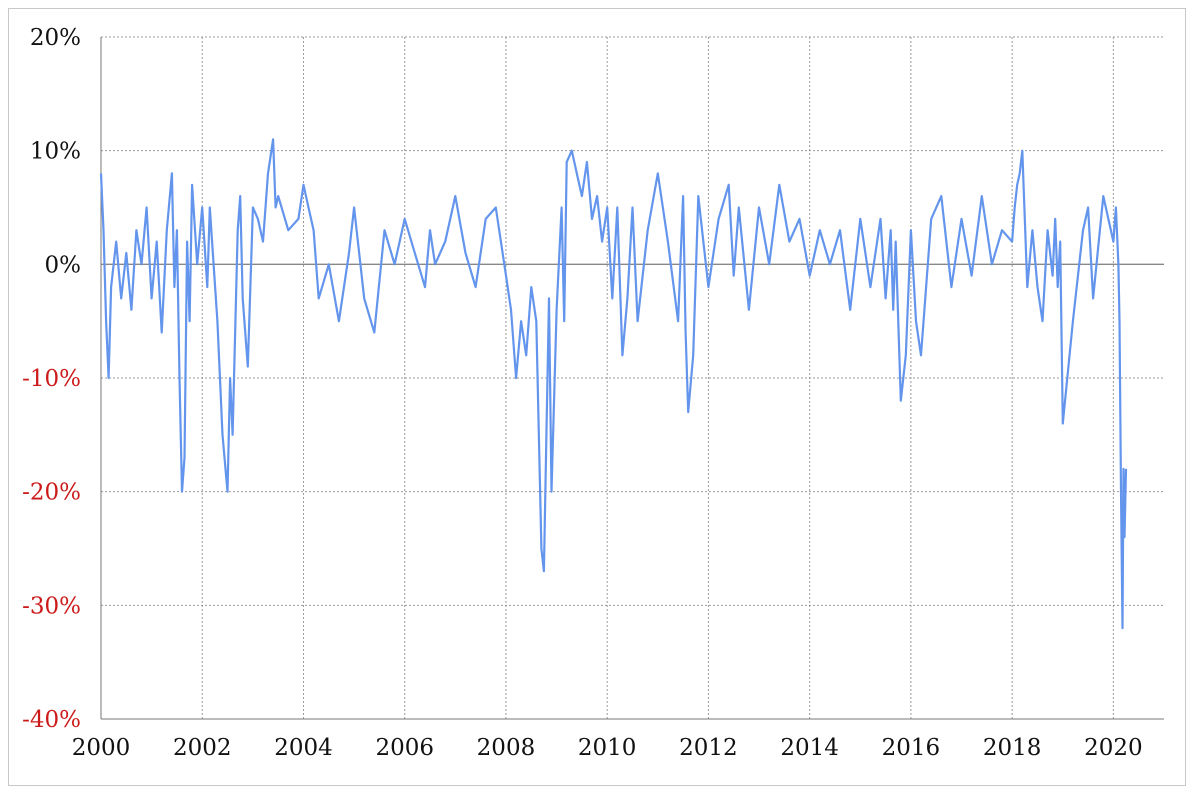  Describe the element at coordinates (101, 748) in the screenshot. I see `x-tick-label: 2000` at that location.